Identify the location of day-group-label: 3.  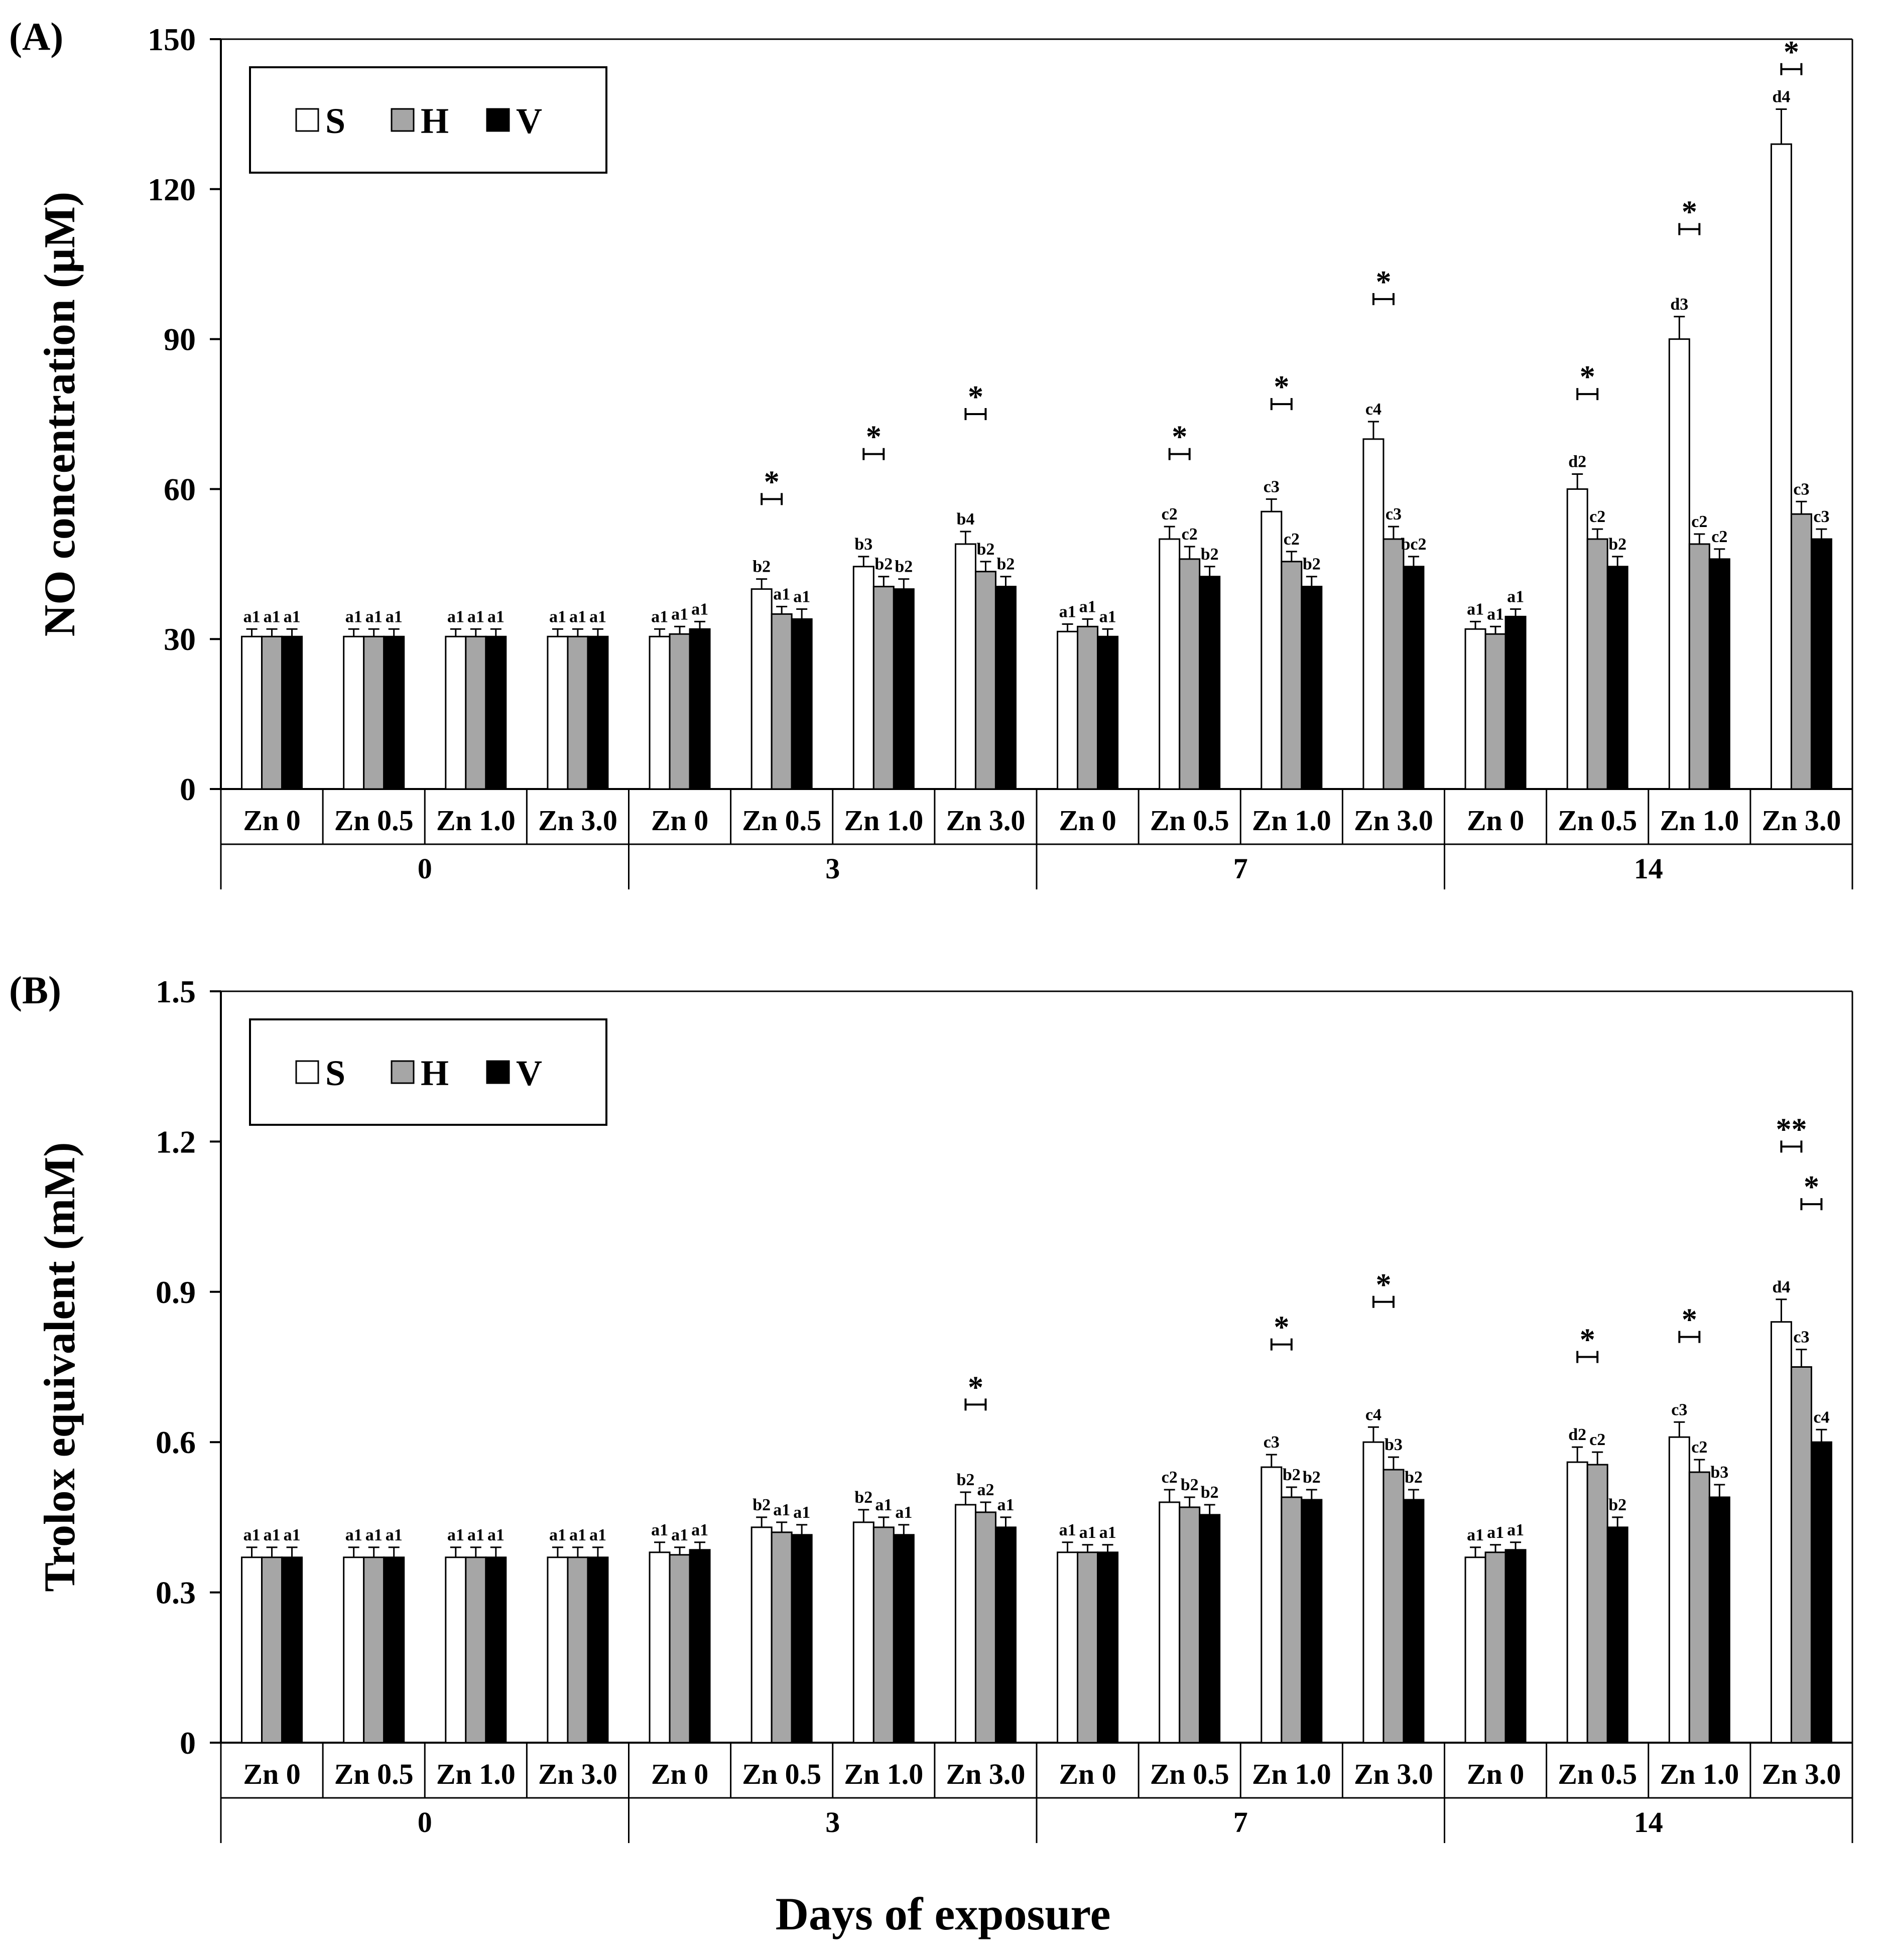
(832, 1822).